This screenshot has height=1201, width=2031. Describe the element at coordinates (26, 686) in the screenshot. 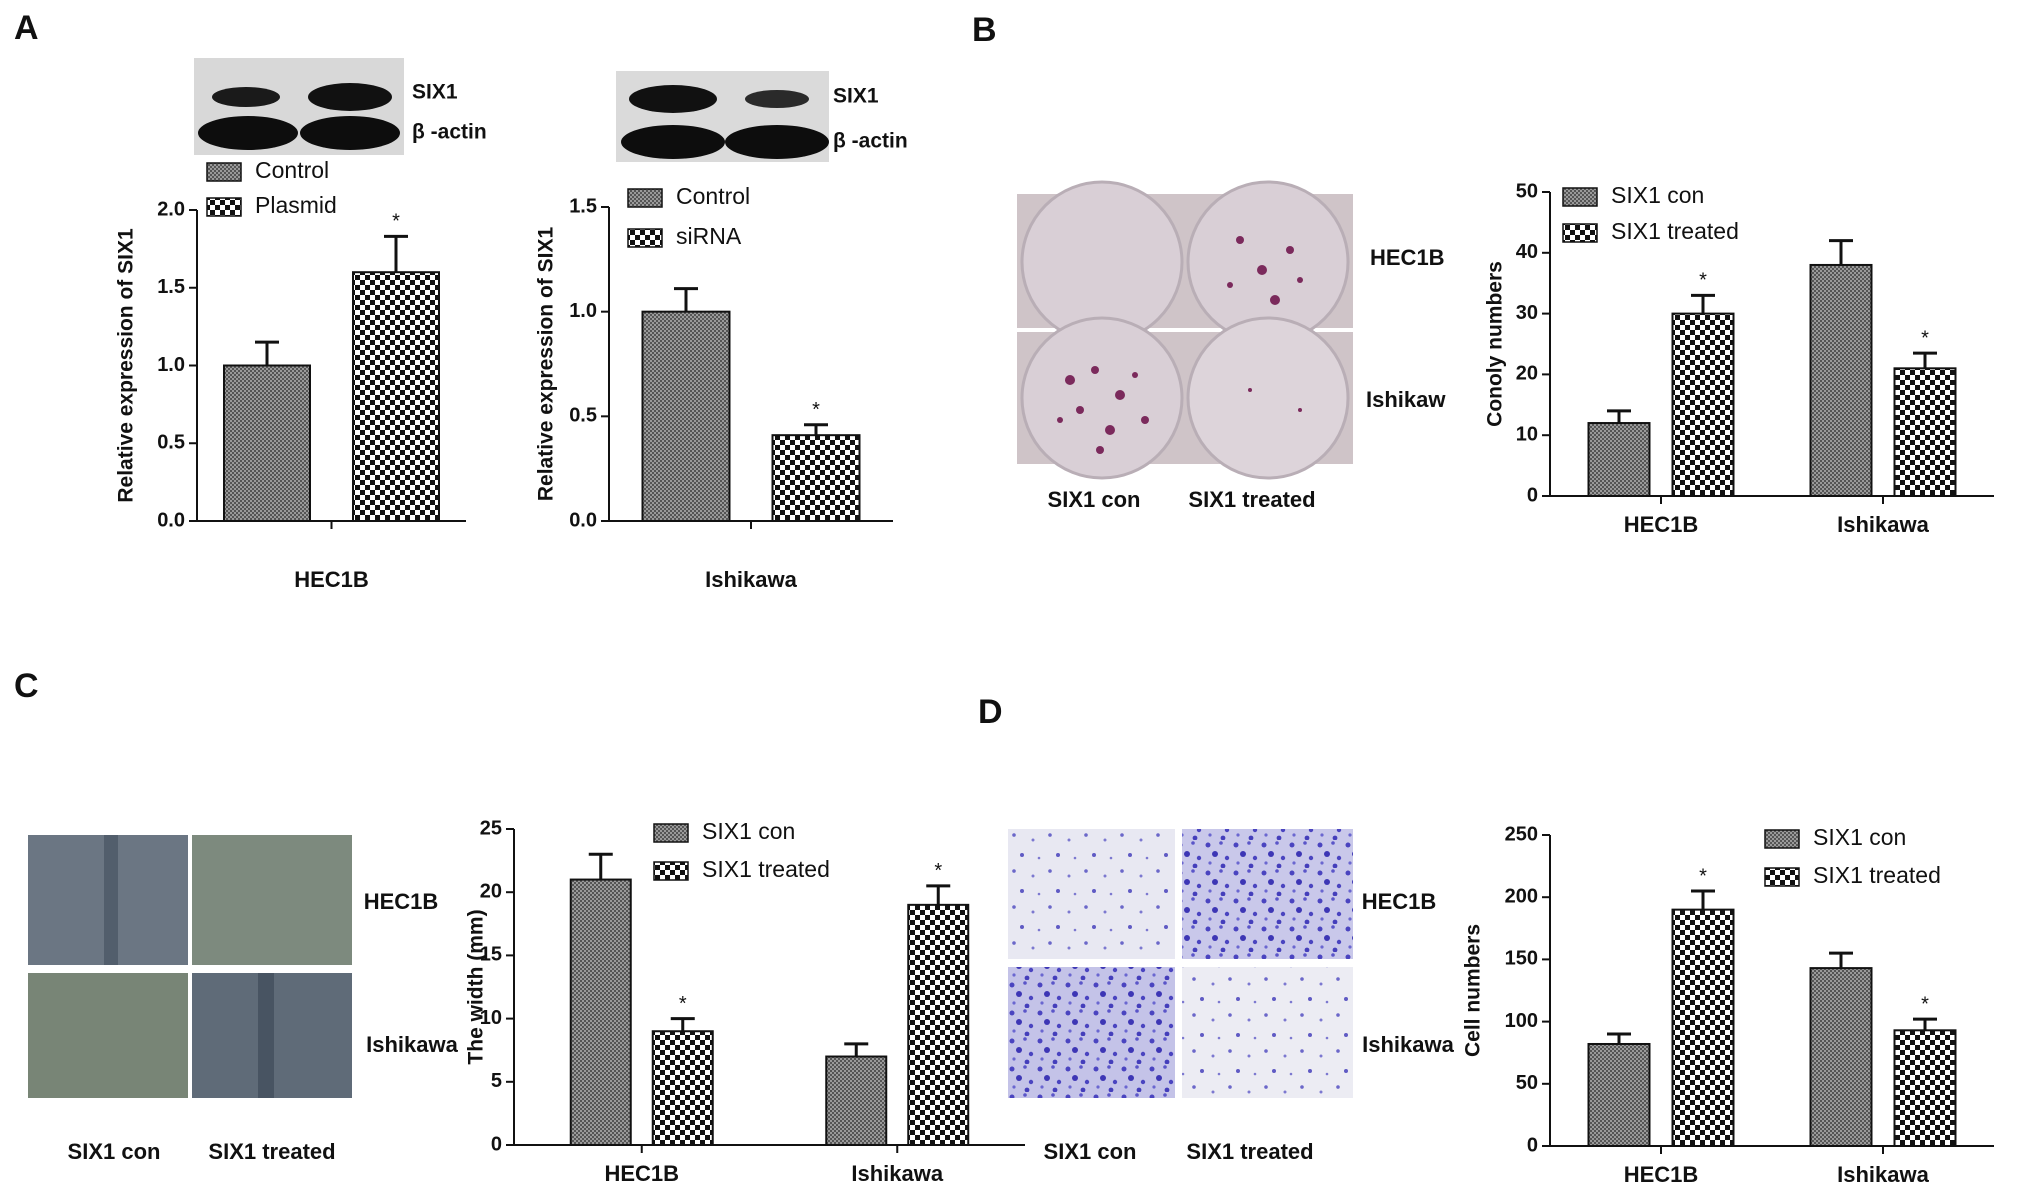

I see `panel-label: C` at that location.